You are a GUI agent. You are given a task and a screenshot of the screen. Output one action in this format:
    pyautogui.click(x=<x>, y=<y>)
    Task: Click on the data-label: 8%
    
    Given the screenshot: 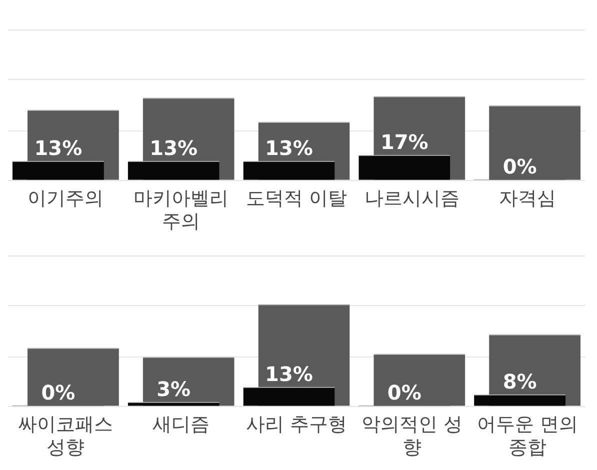 What is the action you would take?
    pyautogui.click(x=519, y=382)
    